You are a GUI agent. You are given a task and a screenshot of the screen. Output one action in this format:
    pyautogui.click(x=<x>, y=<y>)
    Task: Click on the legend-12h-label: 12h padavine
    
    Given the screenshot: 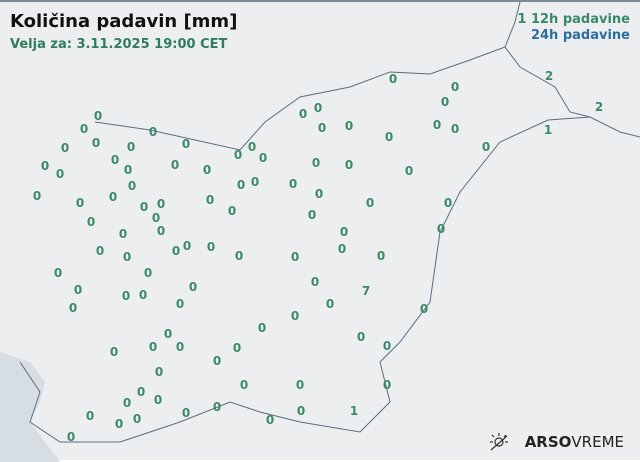 What is the action you would take?
    pyautogui.click(x=580, y=19)
    